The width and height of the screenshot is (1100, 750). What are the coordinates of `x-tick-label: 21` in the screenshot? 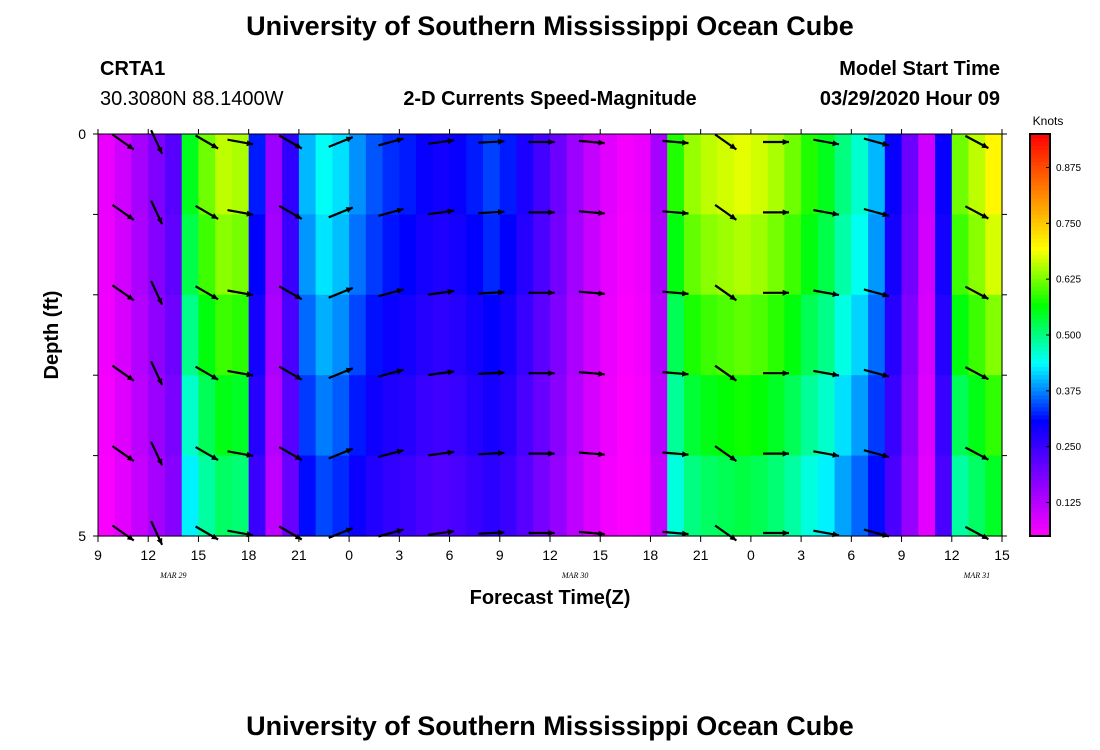 It's located at (701, 555).